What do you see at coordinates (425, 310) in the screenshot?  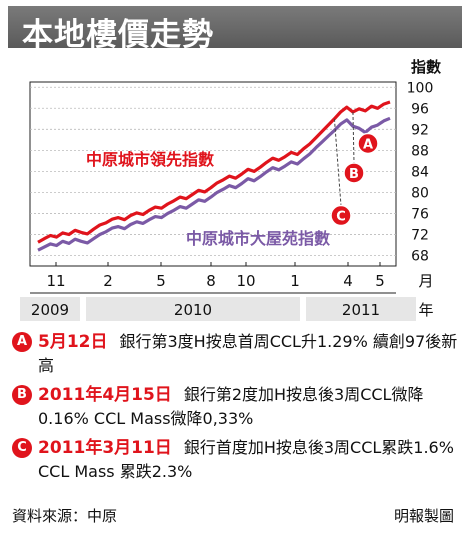 I see `x-year-unit: 年` at bounding box center [425, 310].